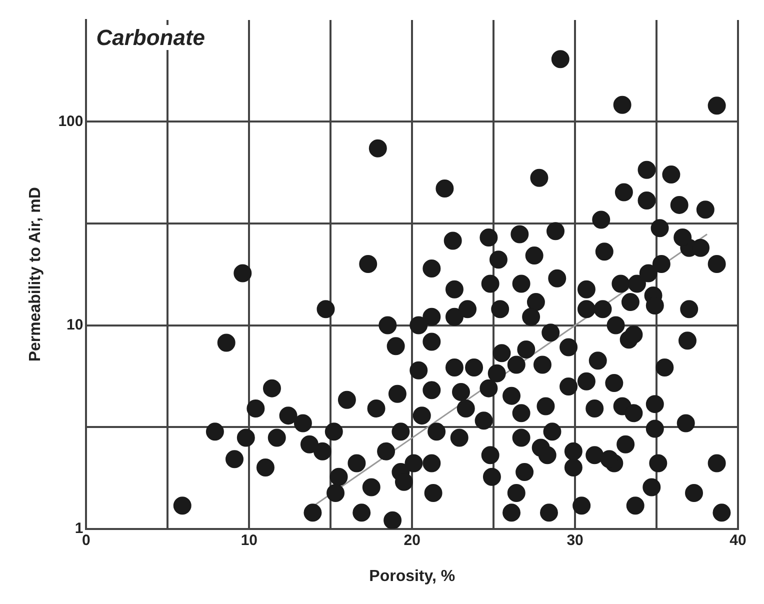 The width and height of the screenshot is (764, 604). Describe the element at coordinates (412, 576) in the screenshot. I see `x-axis-title: Porosity, %` at that location.